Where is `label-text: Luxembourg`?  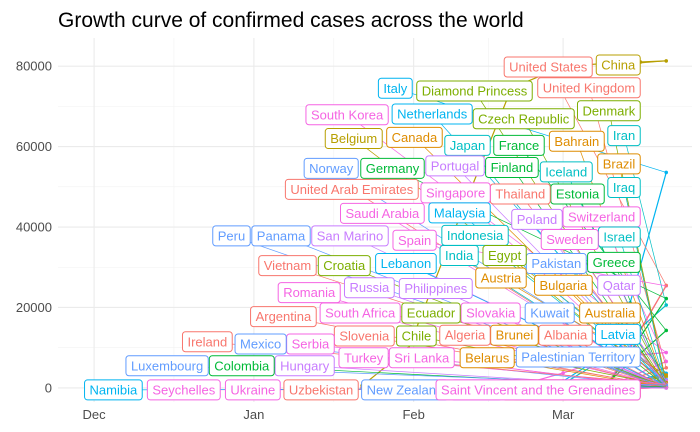
label-text: Luxembourg is located at coordinates (167, 365).